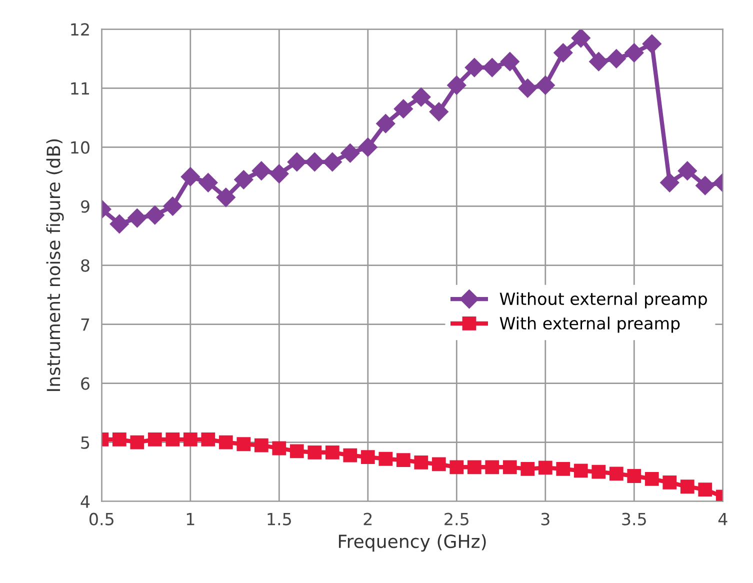 The width and height of the screenshot is (753, 583). What do you see at coordinates (85, 383) in the screenshot?
I see `y-tick-label: 6` at bounding box center [85, 383].